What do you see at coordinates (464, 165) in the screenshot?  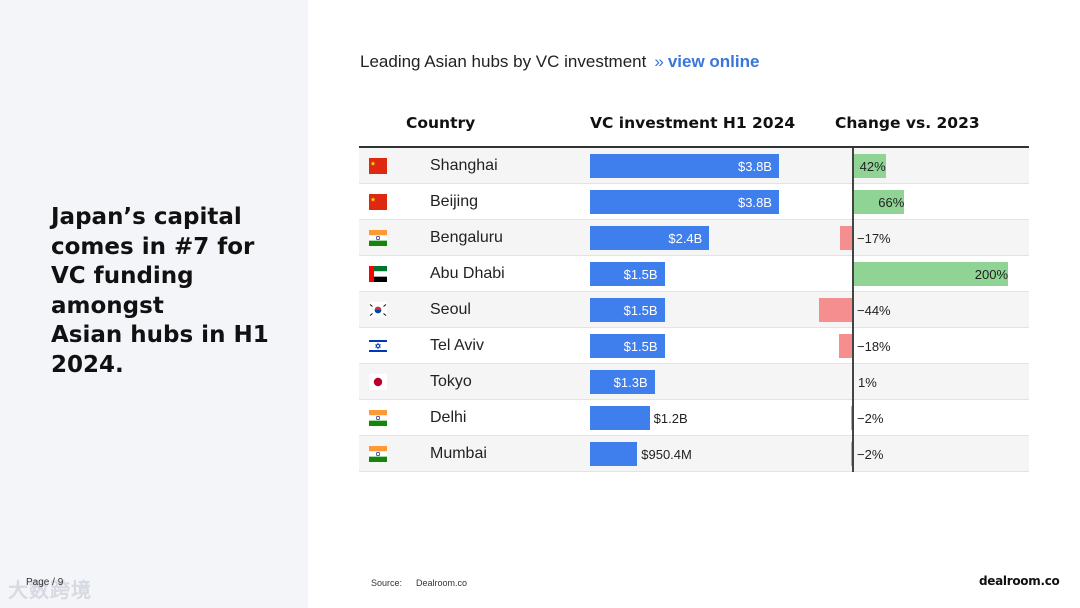 I see `city-name: Shanghai` at bounding box center [464, 165].